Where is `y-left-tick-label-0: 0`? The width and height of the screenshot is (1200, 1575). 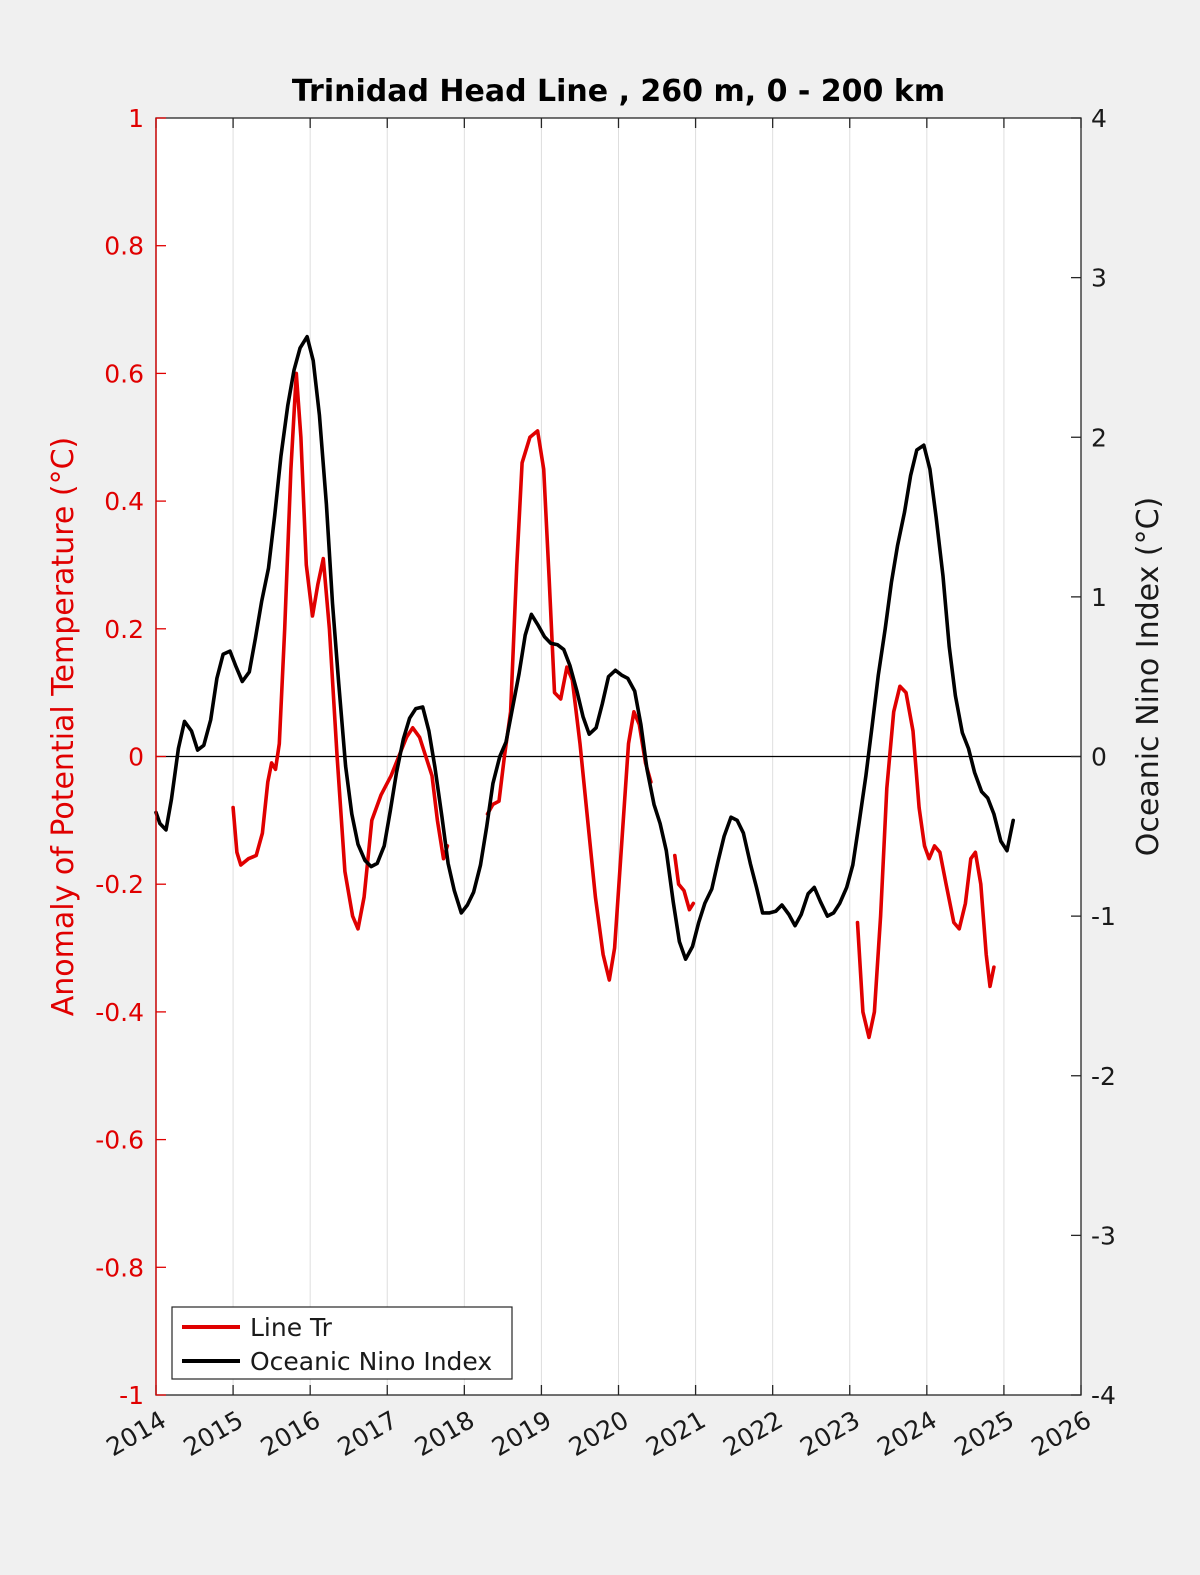
y-left-tick-label-0: 0 is located at coordinates (136, 757).